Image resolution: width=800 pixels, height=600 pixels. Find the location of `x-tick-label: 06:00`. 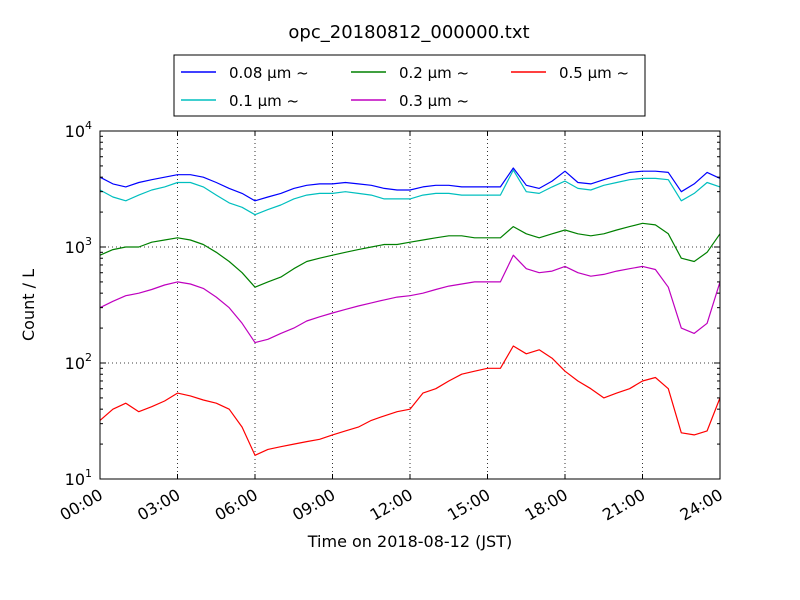

x-tick-label: 06:00 is located at coordinates (236, 505).